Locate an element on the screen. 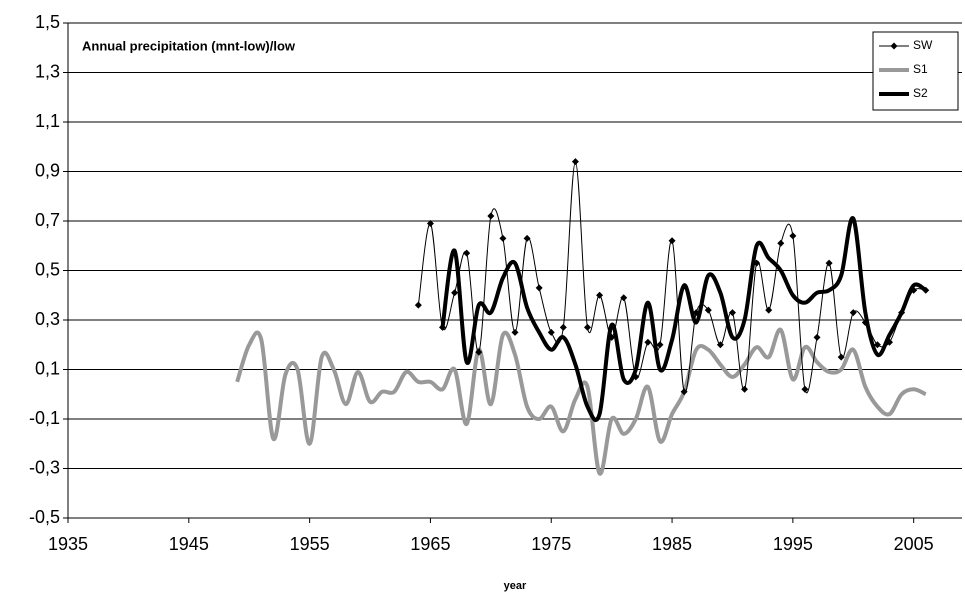 This screenshot has width=965, height=594. x-tick-label: 1975 is located at coordinates (551, 544).